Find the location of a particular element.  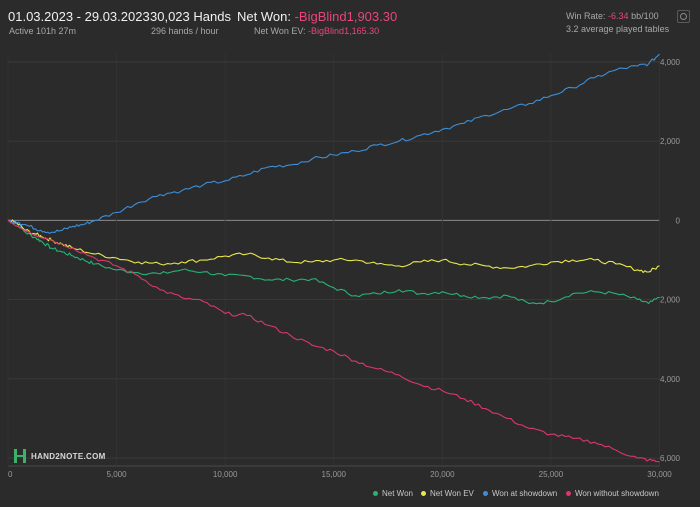

date-range: 01.03.2023 - 29.03.2023 is located at coordinates (79, 16).